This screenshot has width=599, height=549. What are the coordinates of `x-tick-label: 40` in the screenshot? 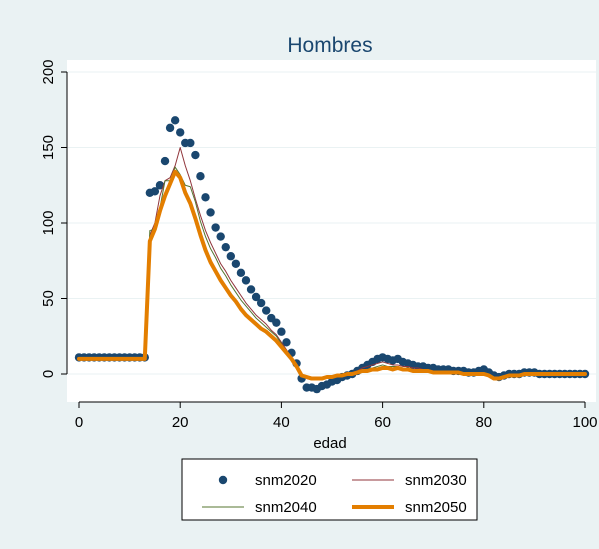 It's located at (281, 422).